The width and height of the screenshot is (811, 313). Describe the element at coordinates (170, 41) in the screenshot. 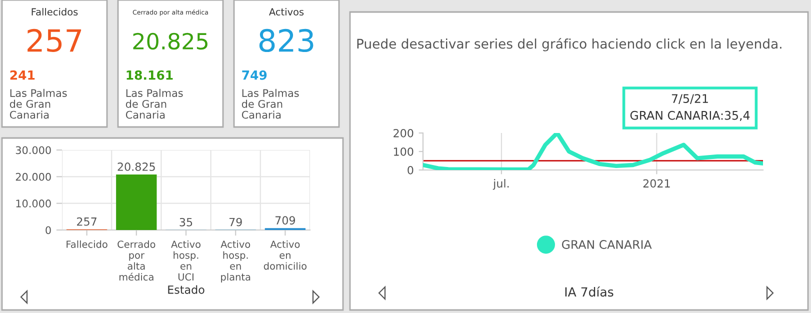

I see `text: 20.825` at that location.